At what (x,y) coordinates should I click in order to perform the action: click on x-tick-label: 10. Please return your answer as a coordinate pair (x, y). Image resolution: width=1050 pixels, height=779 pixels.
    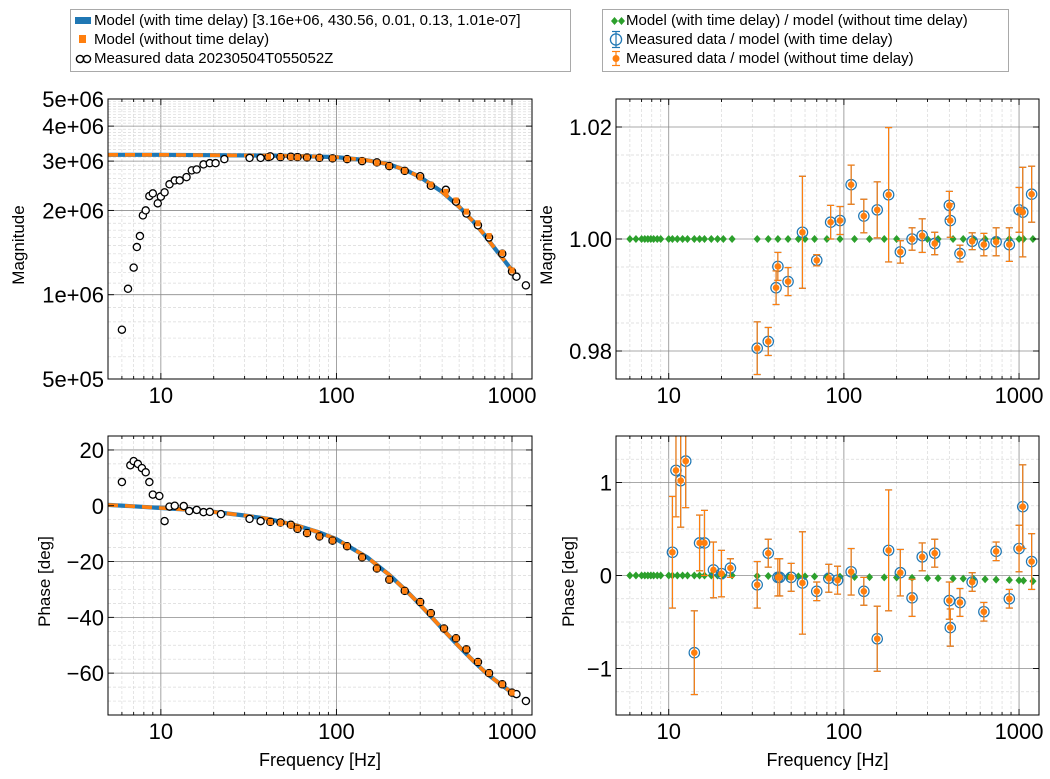
    Looking at the image, I should click on (161, 395).